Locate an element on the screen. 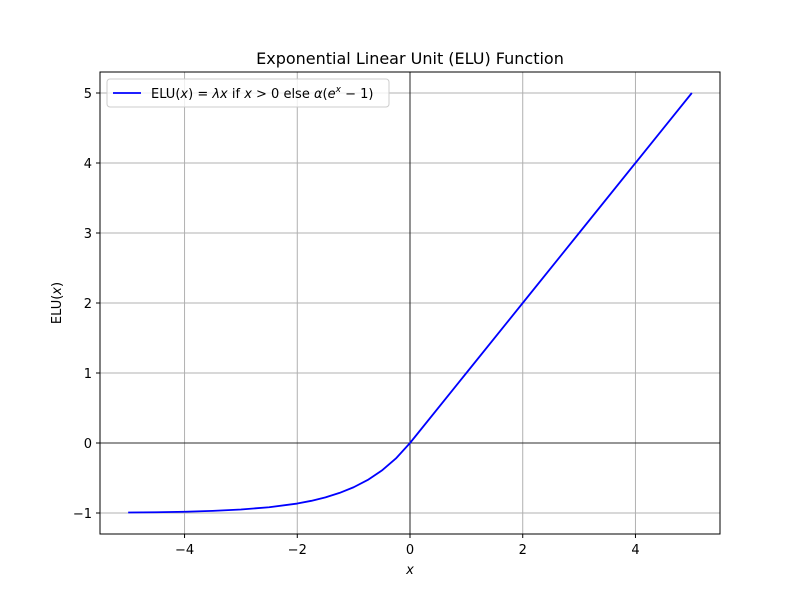  y-axis-ticks: −1 0 1 2 3 4 5 is located at coordinates (86, 304).